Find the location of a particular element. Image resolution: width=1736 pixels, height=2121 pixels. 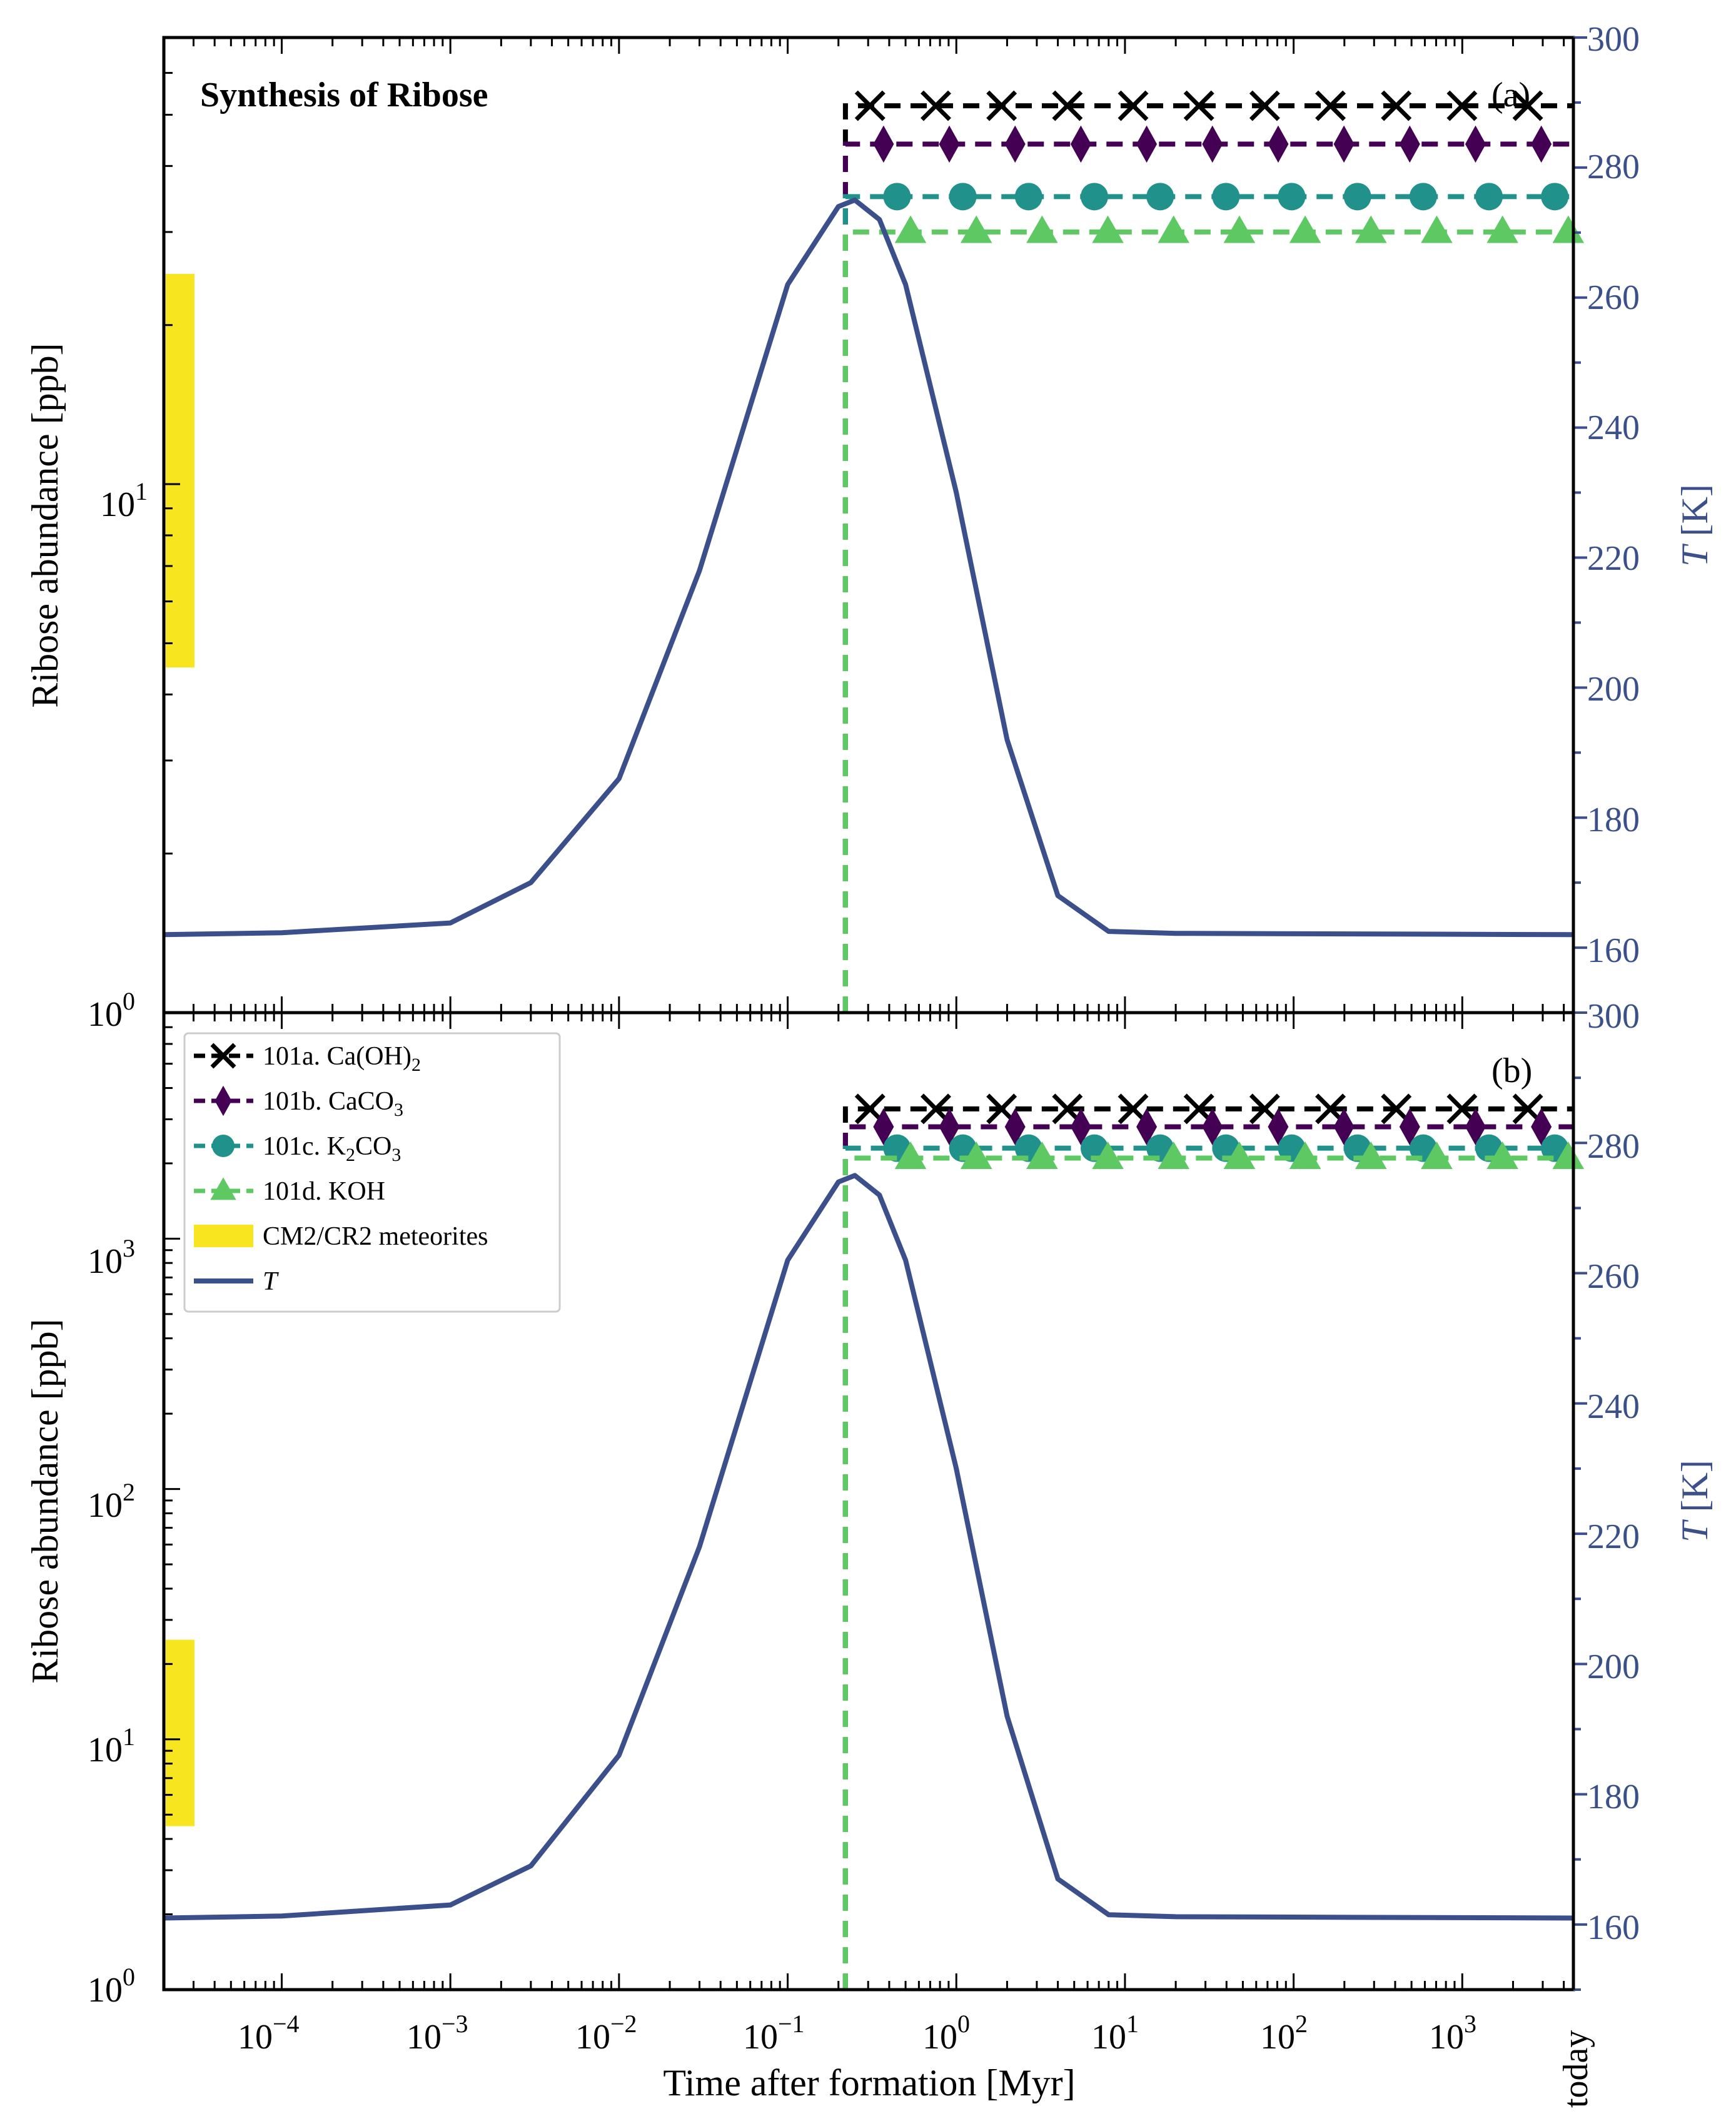

xtick-today: today is located at coordinates (1576, 2069).